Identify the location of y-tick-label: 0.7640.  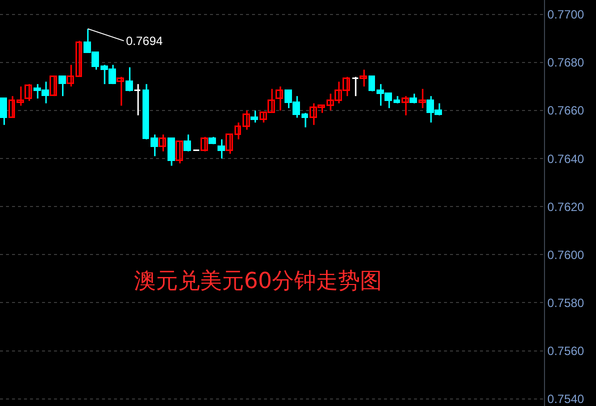
(565, 159).